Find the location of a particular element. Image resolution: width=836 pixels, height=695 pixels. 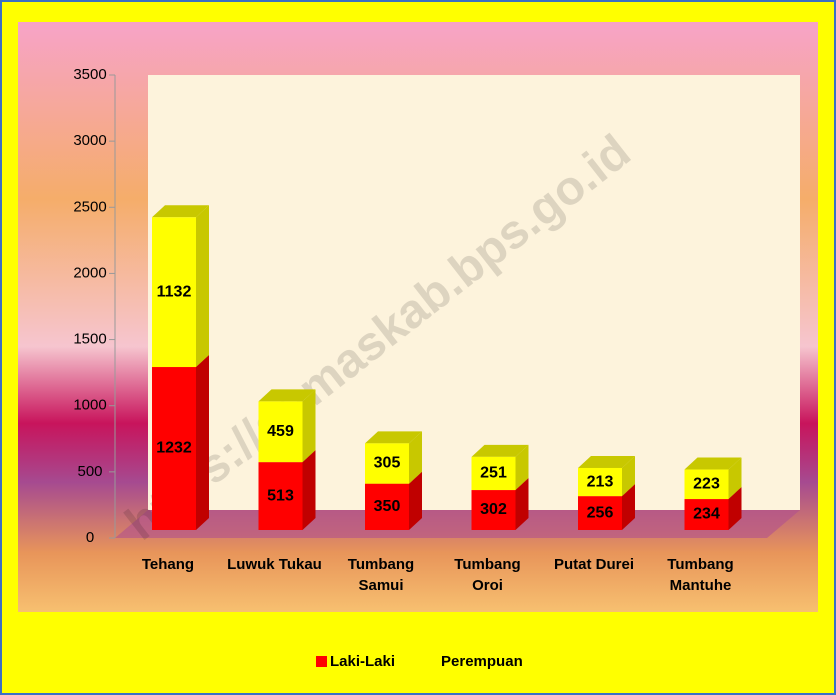

data-label: 302 is located at coordinates (493, 509).